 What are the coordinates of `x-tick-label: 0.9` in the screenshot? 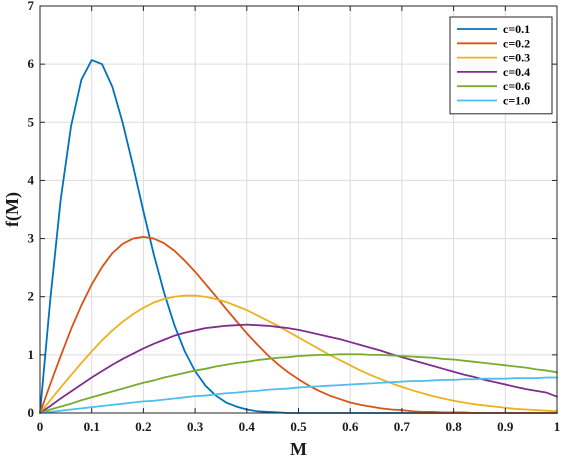 It's located at (505, 426).